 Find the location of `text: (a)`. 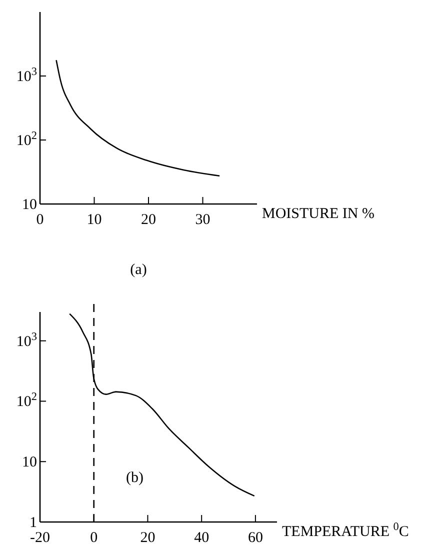

text: (a) is located at coordinates (138, 270).